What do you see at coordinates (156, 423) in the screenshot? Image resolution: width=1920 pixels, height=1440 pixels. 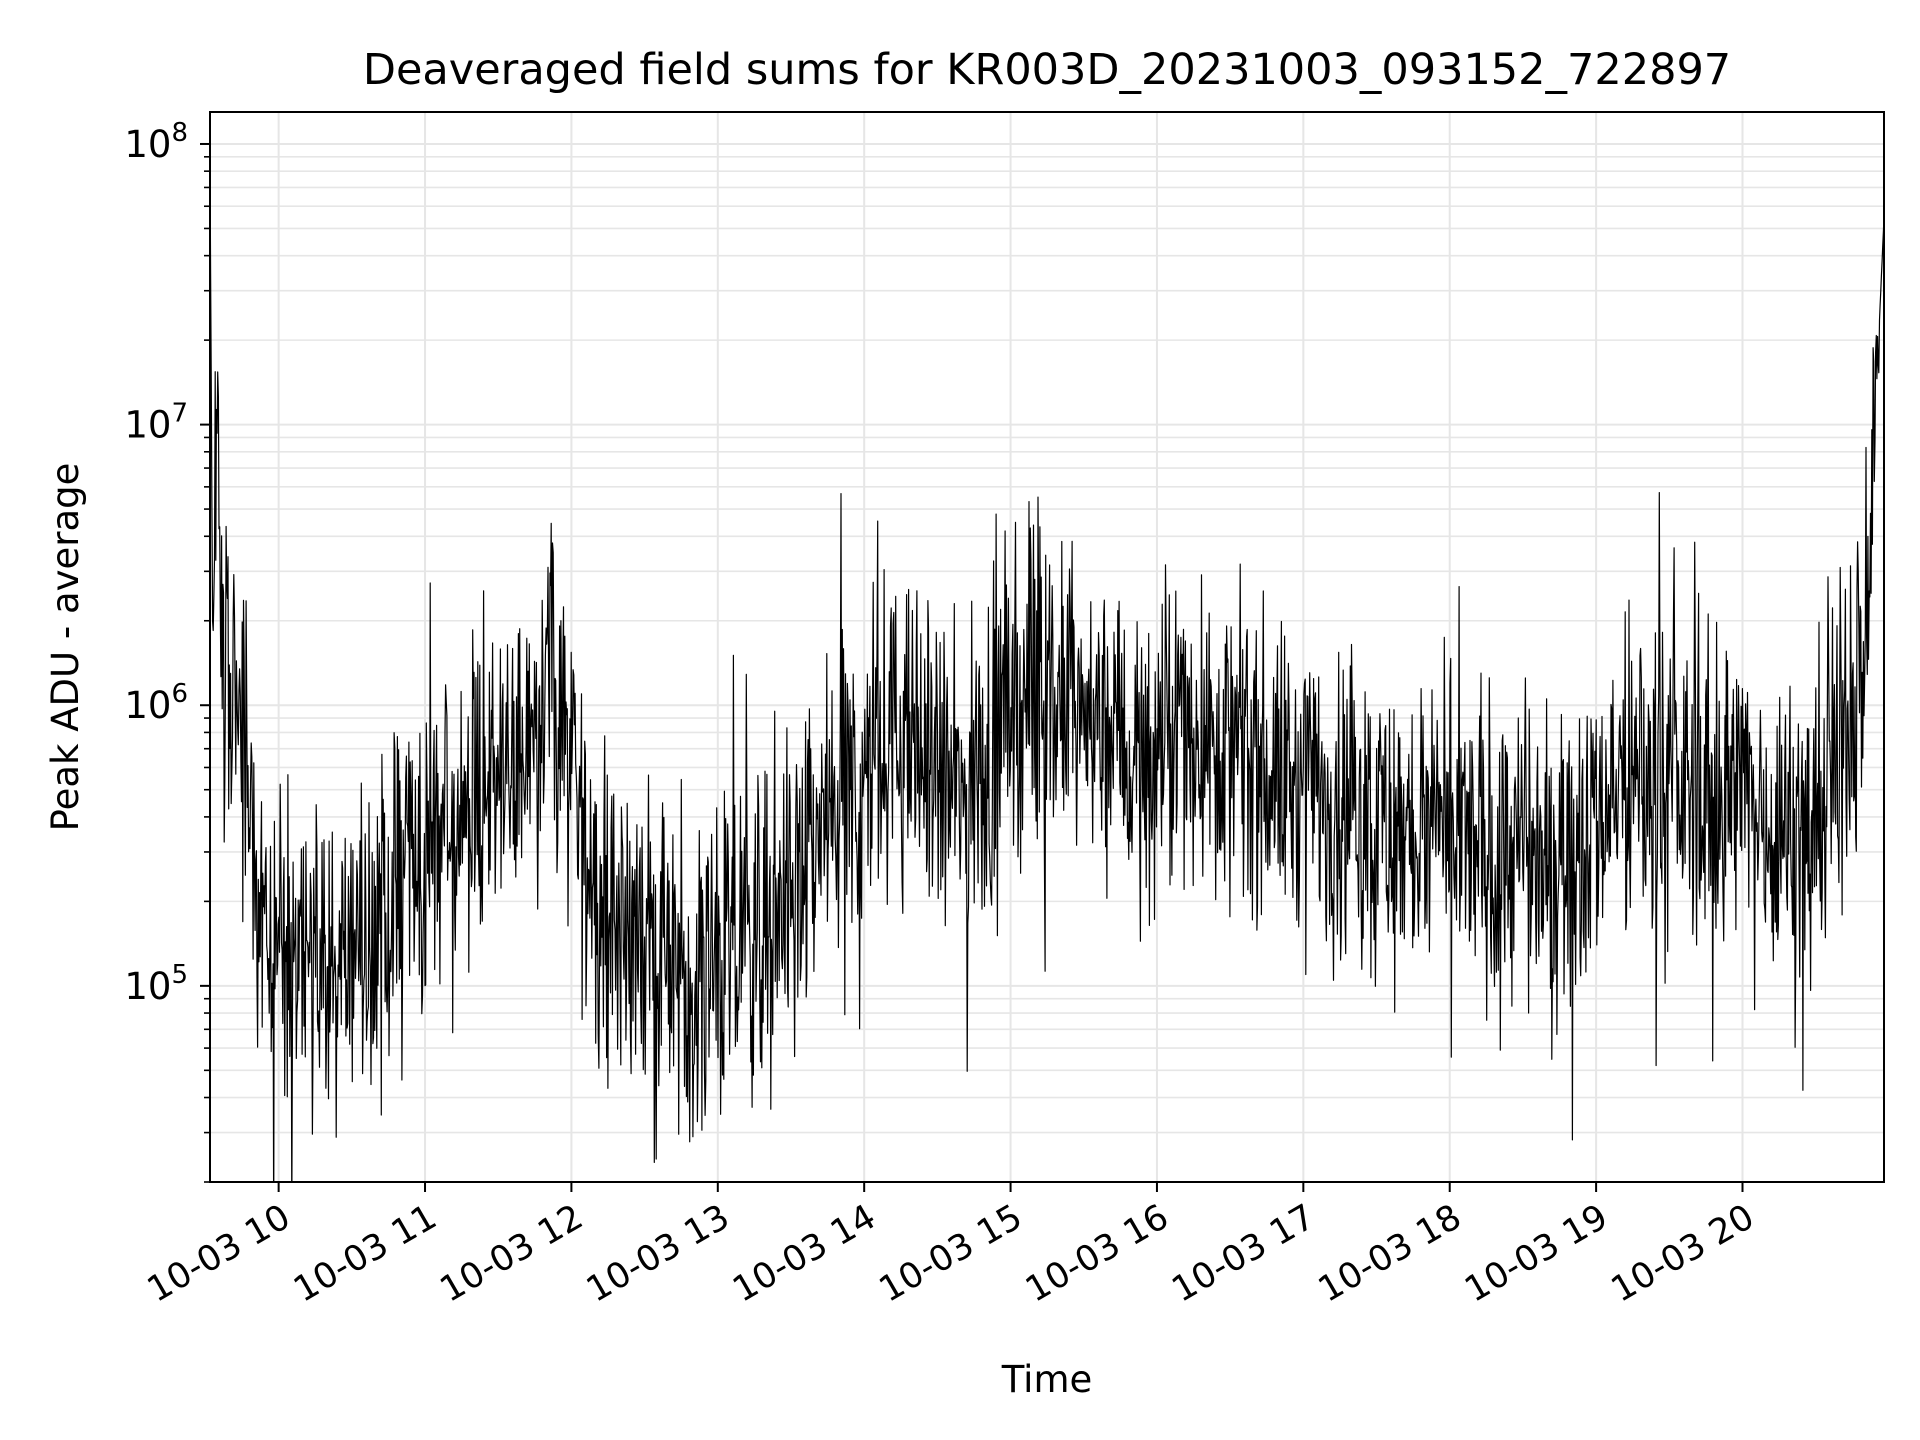 I see `y-tick-label: 107` at bounding box center [156, 423].